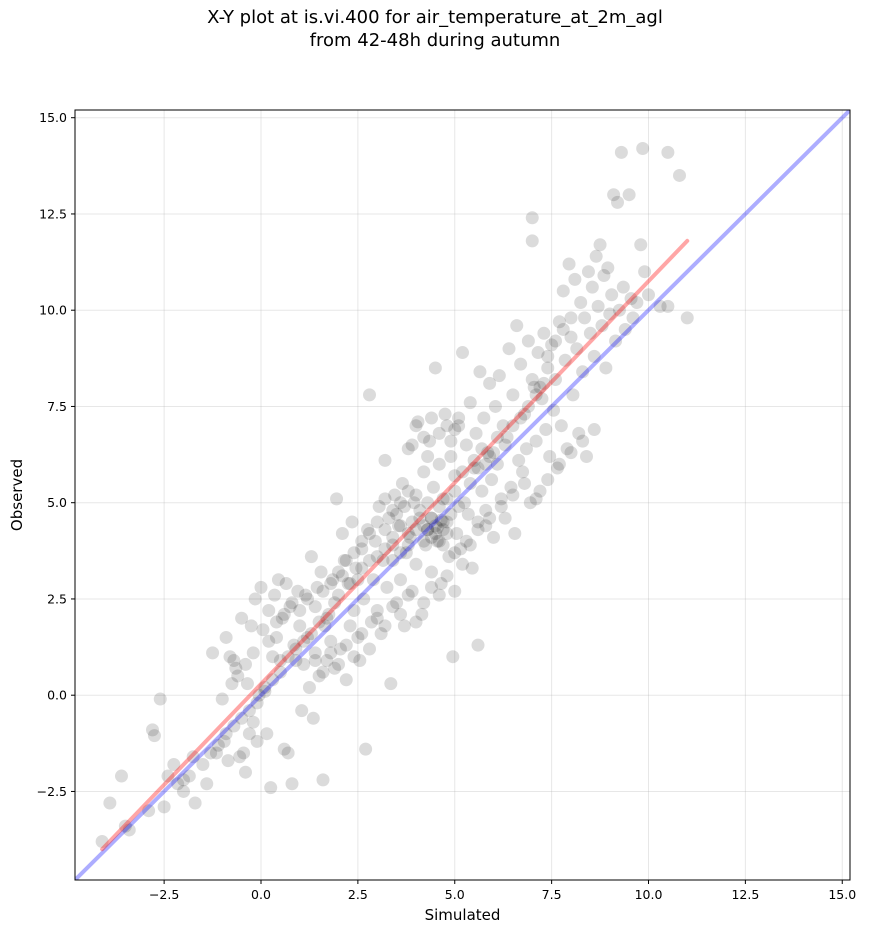 This screenshot has width=870, height=934. Describe the element at coordinates (455, 894) in the screenshot. I see `x-tick-label: 5.0` at that location.